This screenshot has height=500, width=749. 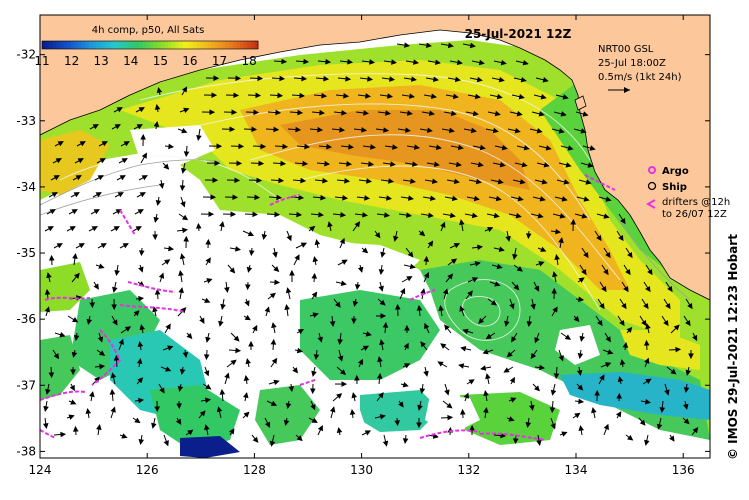 What do you see at coordinates (160, 61) in the screenshot?
I see `colorbar-tick-label: 15` at bounding box center [160, 61].